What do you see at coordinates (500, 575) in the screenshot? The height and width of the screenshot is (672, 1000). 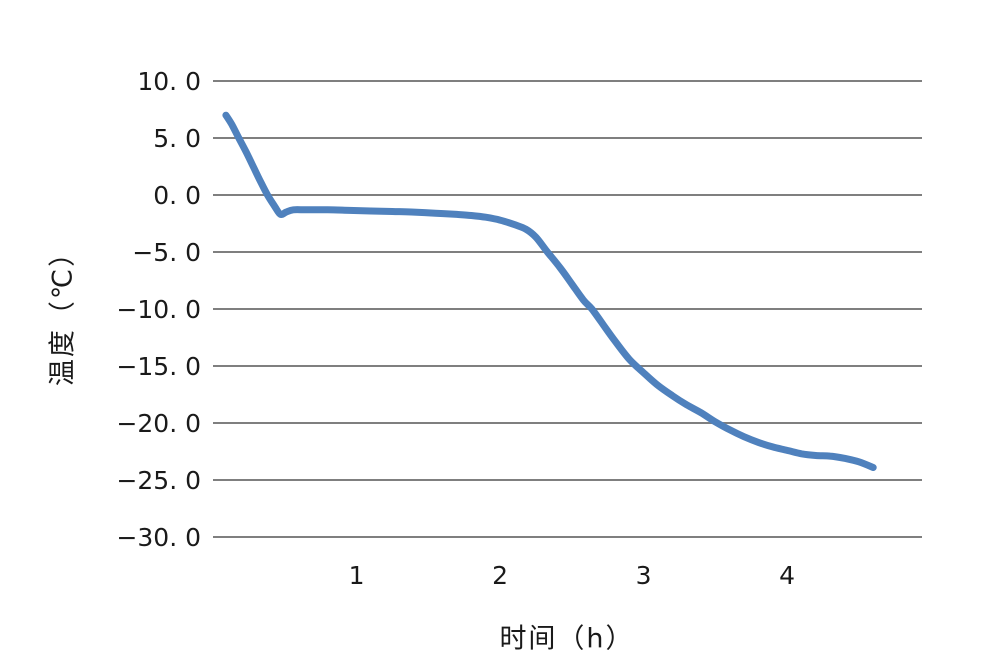 I see `x-tick-label: 2` at bounding box center [500, 575].